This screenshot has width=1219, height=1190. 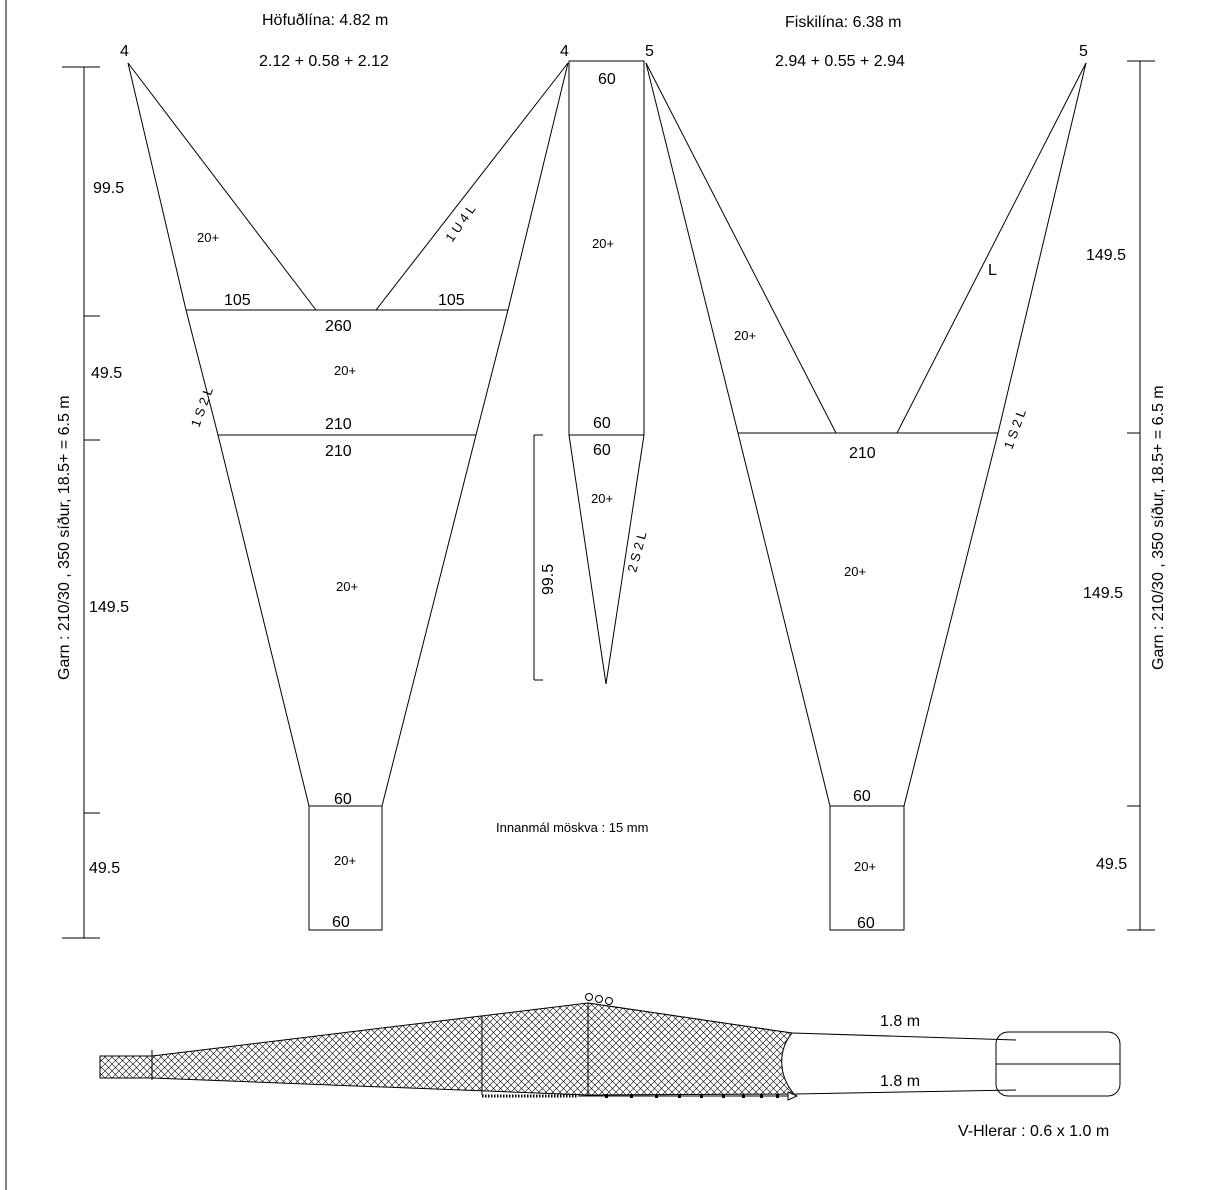 I want to click on lower-body-mesh-label: 20+, so click(x=855, y=571).